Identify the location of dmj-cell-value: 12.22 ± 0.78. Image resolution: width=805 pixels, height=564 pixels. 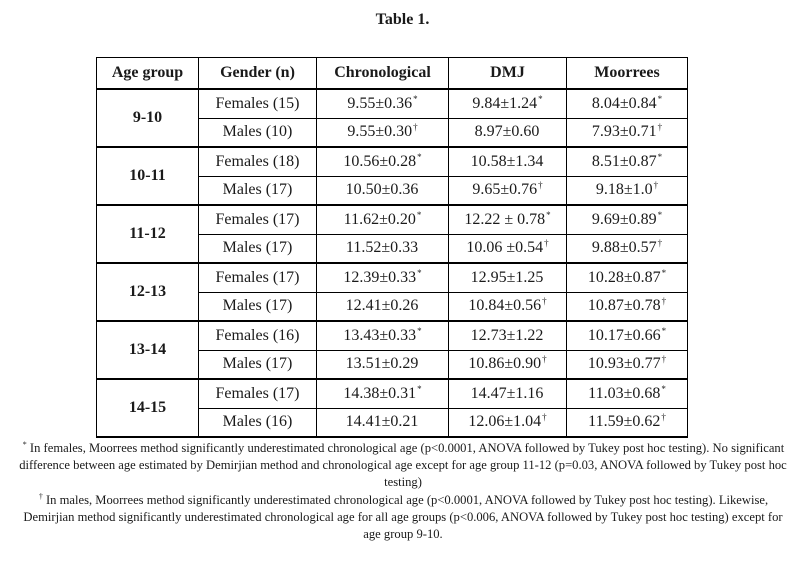
(505, 219).